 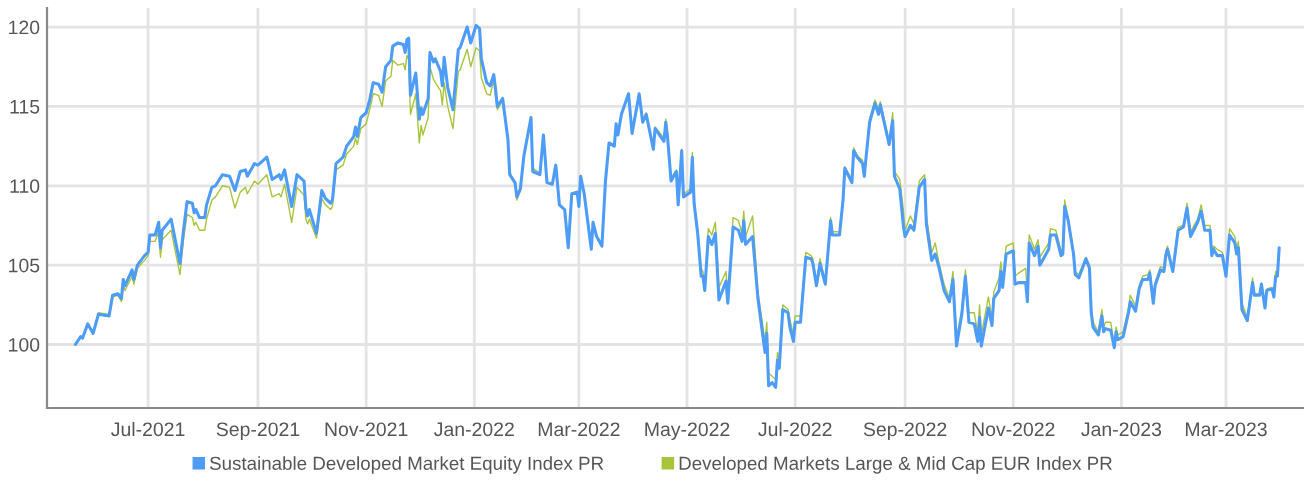 I want to click on x-tick-label: Jan-2023, so click(x=1121, y=429).